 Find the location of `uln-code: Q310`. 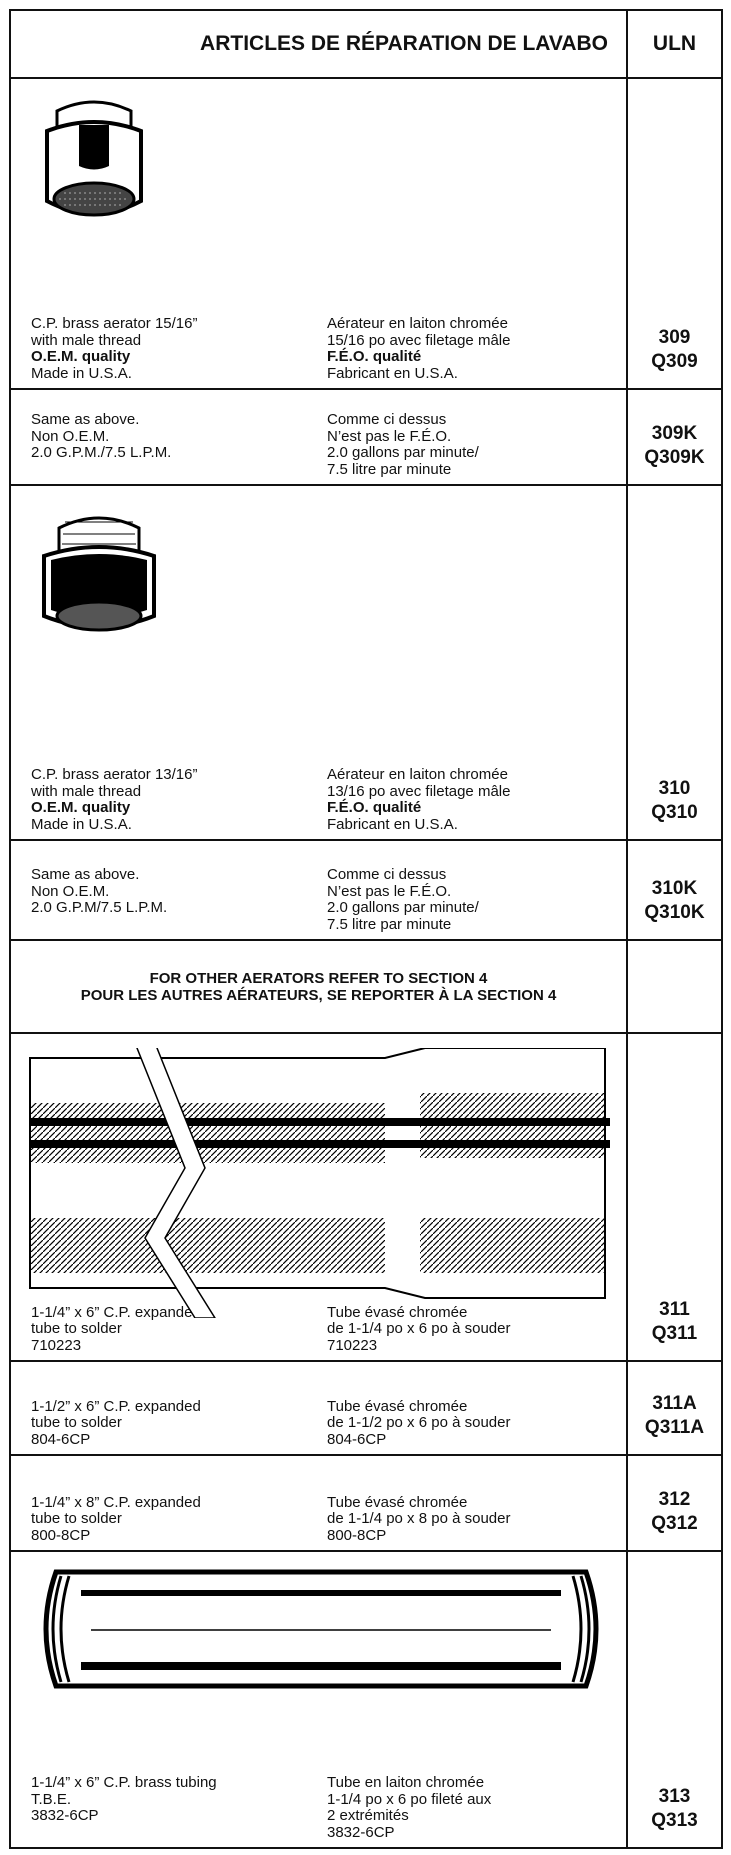

uln-code: Q310 is located at coordinates (674, 812).